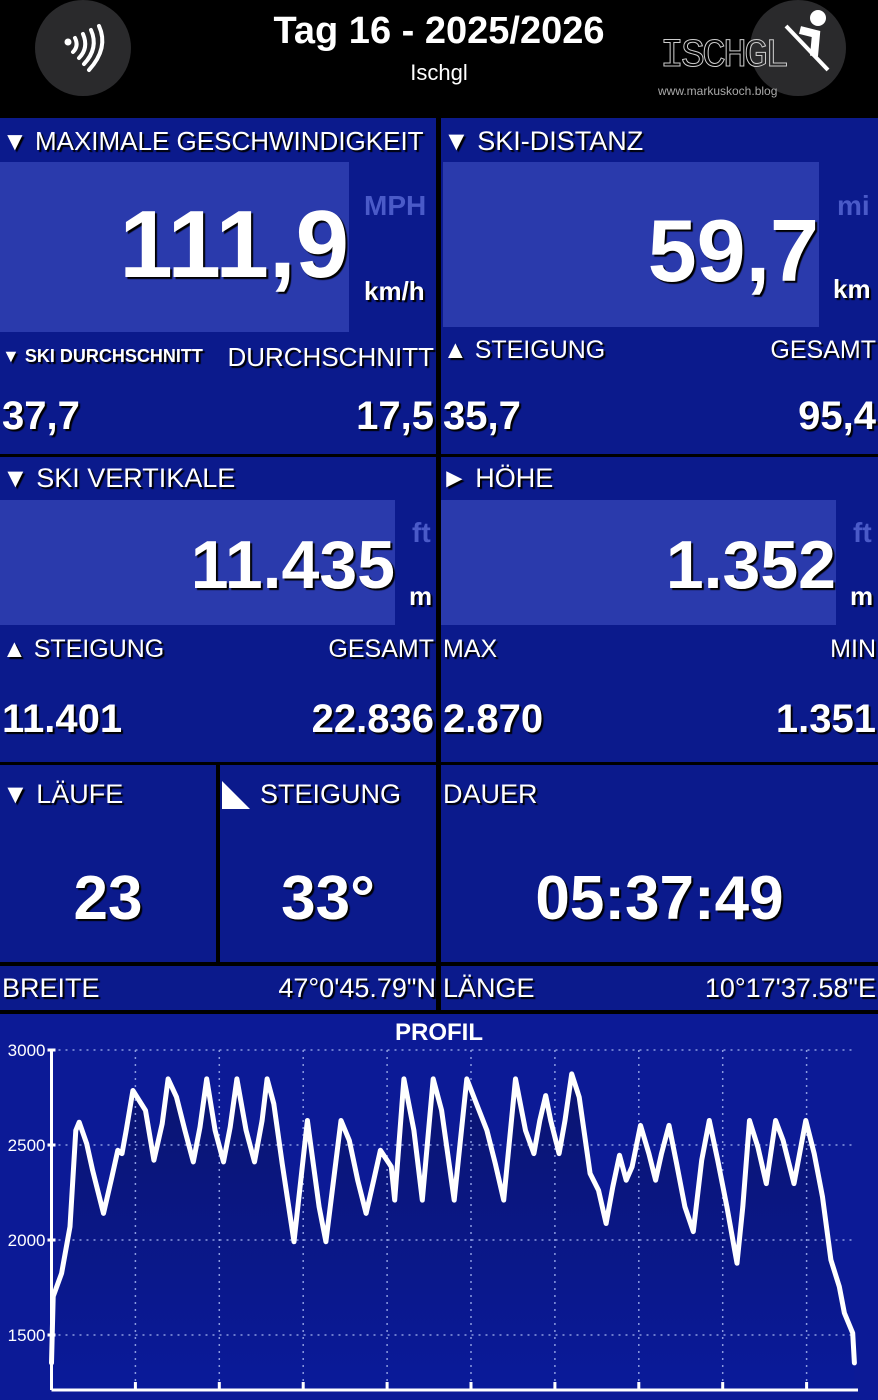  I want to click on x-tick-label: 90, so click(806, 1398).